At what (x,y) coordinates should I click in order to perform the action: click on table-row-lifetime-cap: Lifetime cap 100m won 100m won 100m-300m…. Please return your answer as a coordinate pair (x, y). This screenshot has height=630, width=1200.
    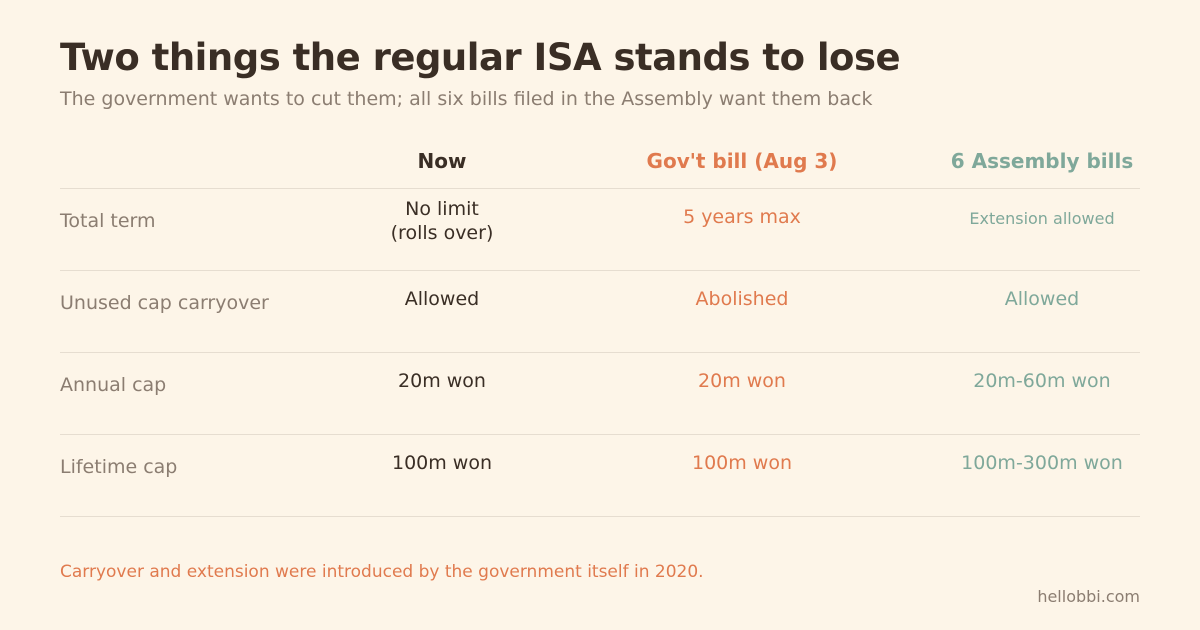
    Looking at the image, I should click on (600, 476).